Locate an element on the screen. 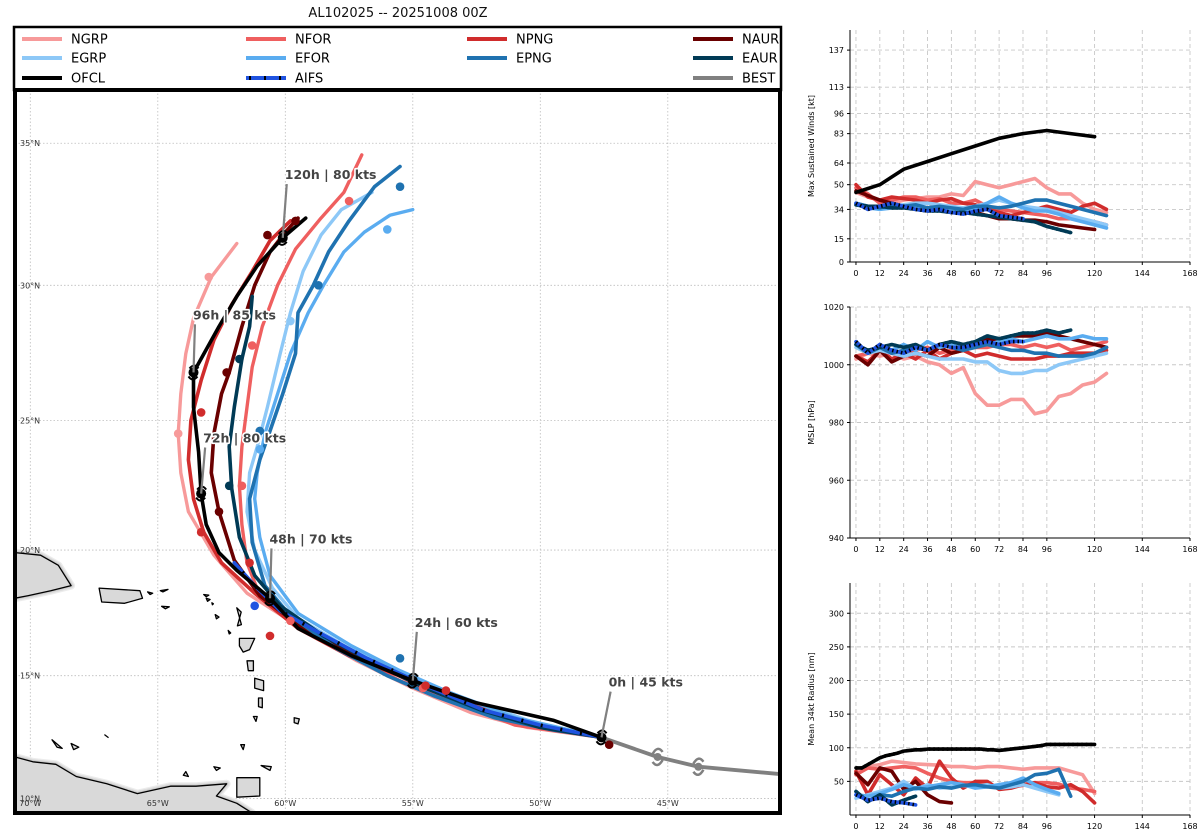 Image resolution: width=1200 pixels, height=840 pixels. lon-tick-label: 65°W is located at coordinates (158, 803).